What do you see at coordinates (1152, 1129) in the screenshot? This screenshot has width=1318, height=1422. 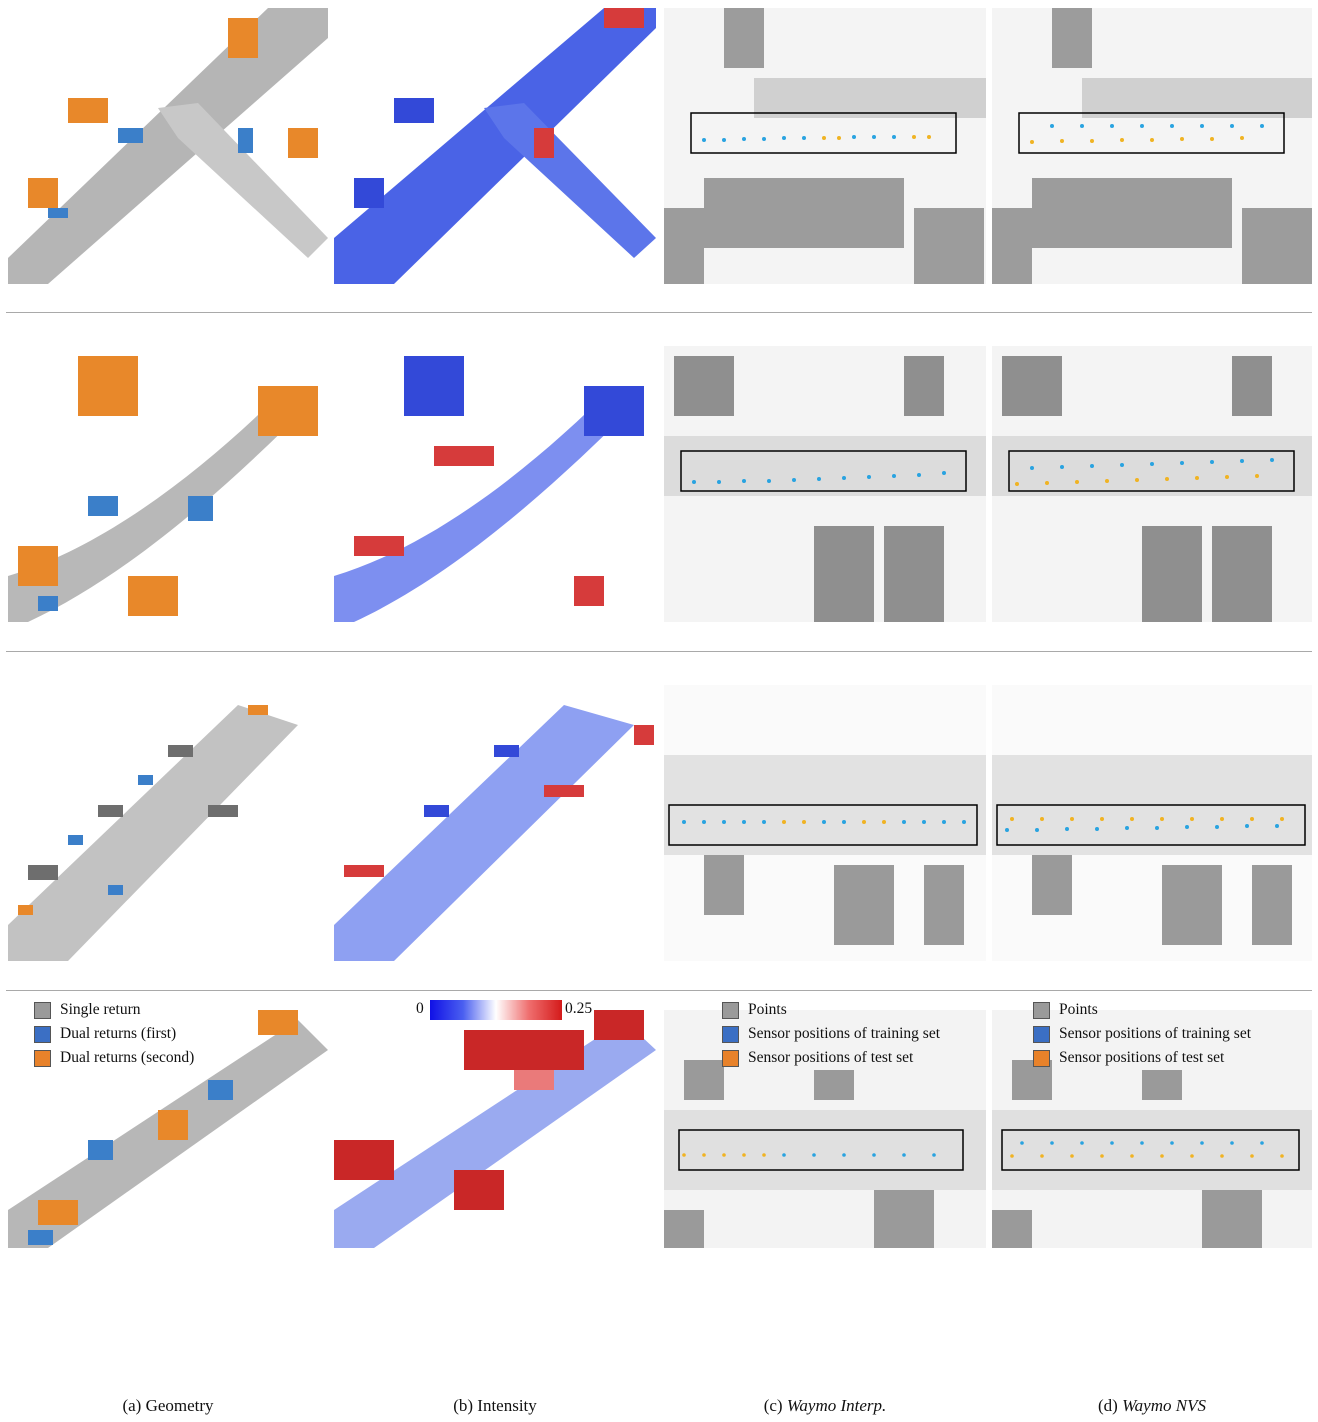 I see `waymo-nvs-panel-row4` at bounding box center [1152, 1129].